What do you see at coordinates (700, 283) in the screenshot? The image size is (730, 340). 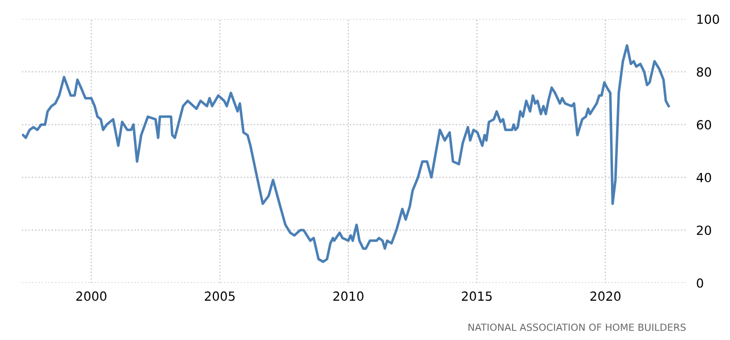 I see `y-tick-label: 0` at bounding box center [700, 283].